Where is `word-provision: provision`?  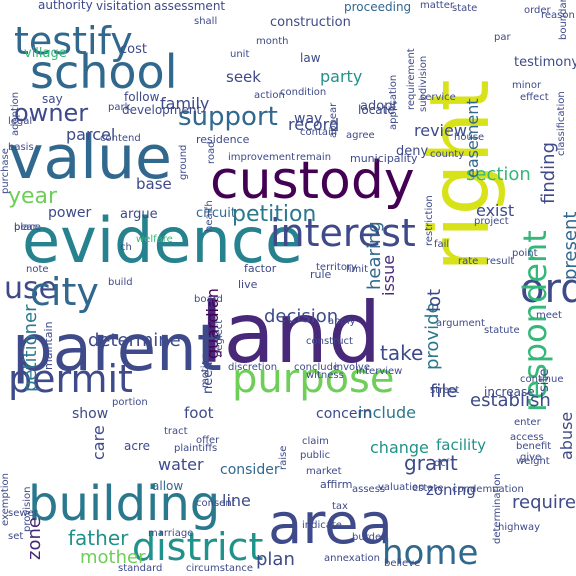
word-provision: provision is located at coordinates (27, 510).